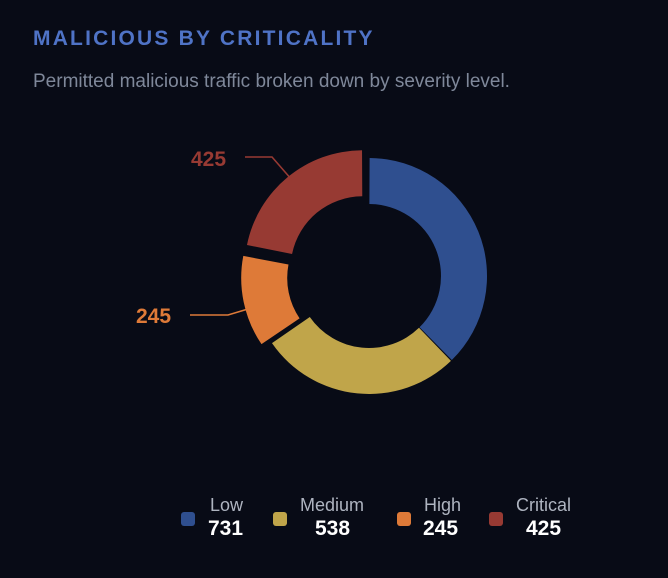 The image size is (668, 578). What do you see at coordinates (428, 259) in the screenshot?
I see `donut-slice-low` at bounding box center [428, 259].